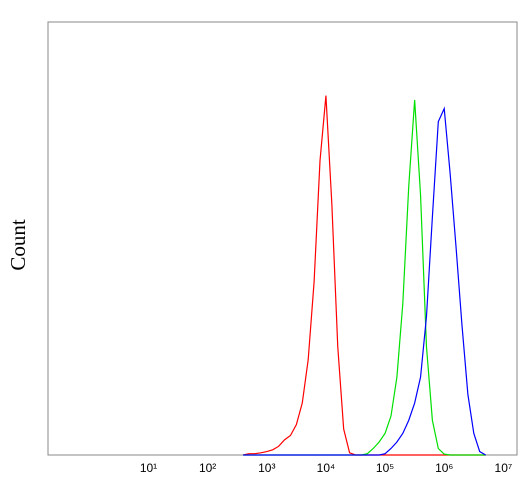 The image size is (529, 496). Describe the element at coordinates (148, 468) in the screenshot. I see `x-tick-label: 10¹` at that location.